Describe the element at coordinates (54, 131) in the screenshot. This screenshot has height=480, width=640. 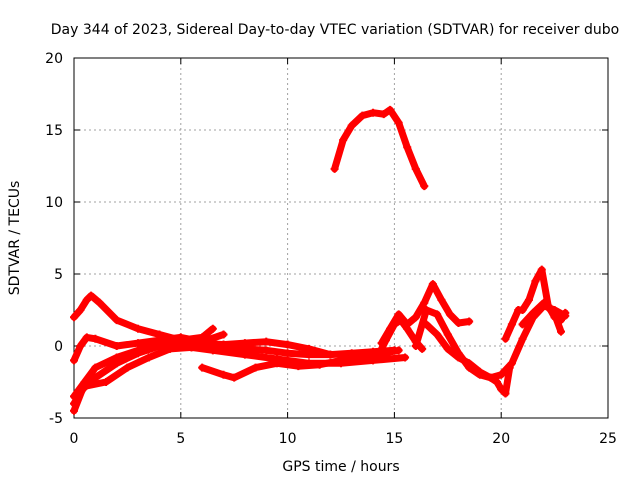
I see `y-tick-label: 15` at that location.